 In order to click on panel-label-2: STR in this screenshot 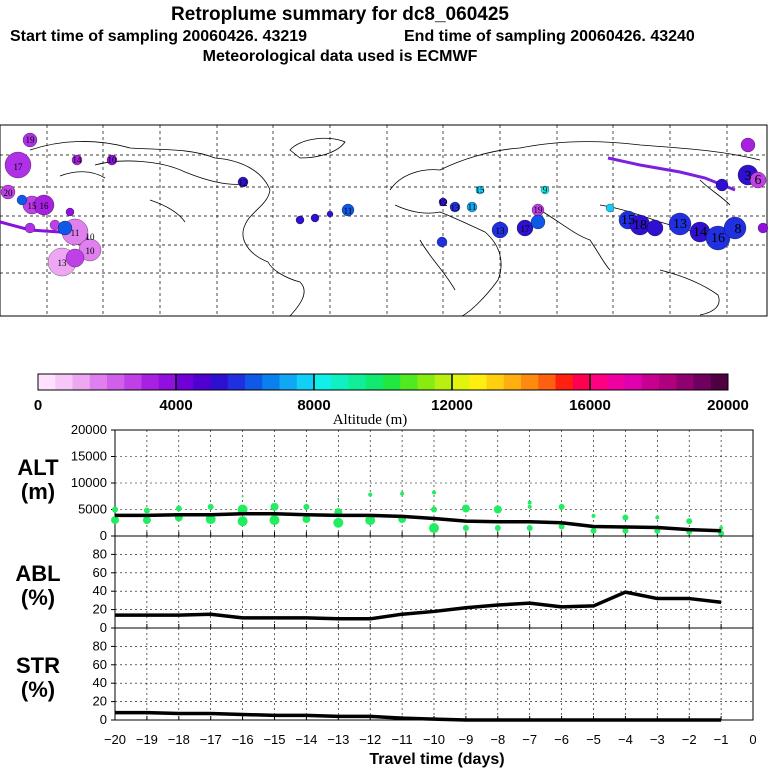, I will do `click(38, 665)`.